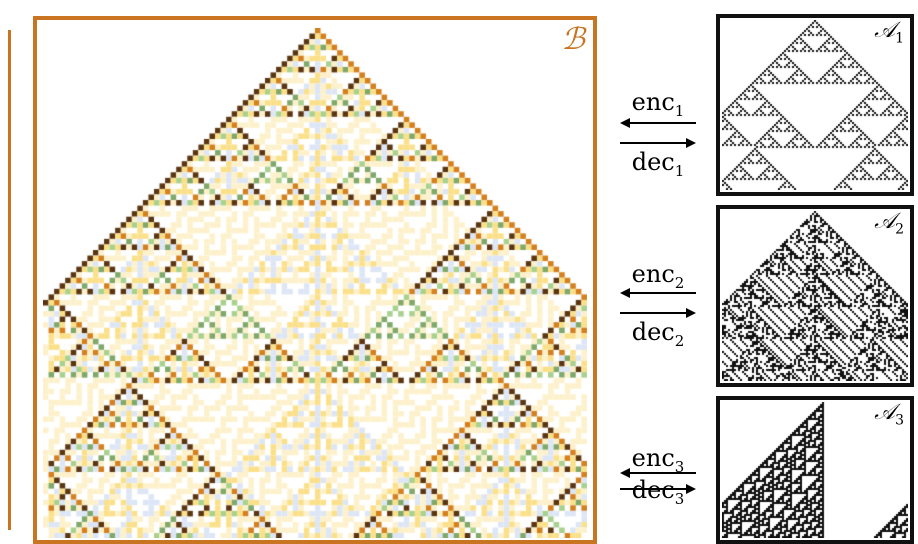 The width and height of the screenshot is (918, 544). I want to click on automaton-1-panel: 𝒜1, so click(815, 105).